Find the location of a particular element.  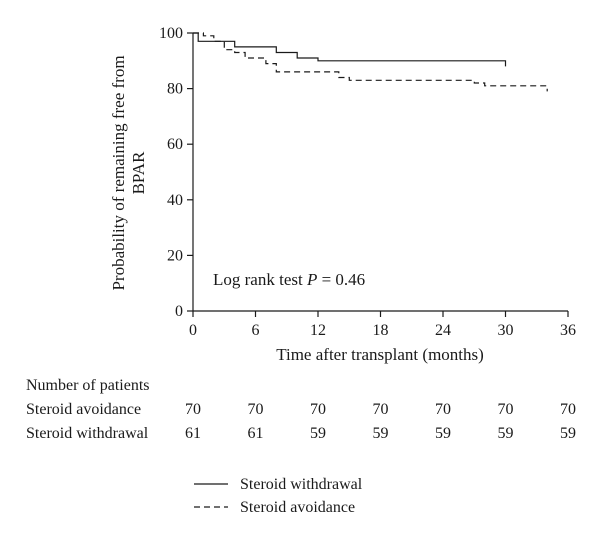

x-tick-label: 0 is located at coordinates (193, 330).